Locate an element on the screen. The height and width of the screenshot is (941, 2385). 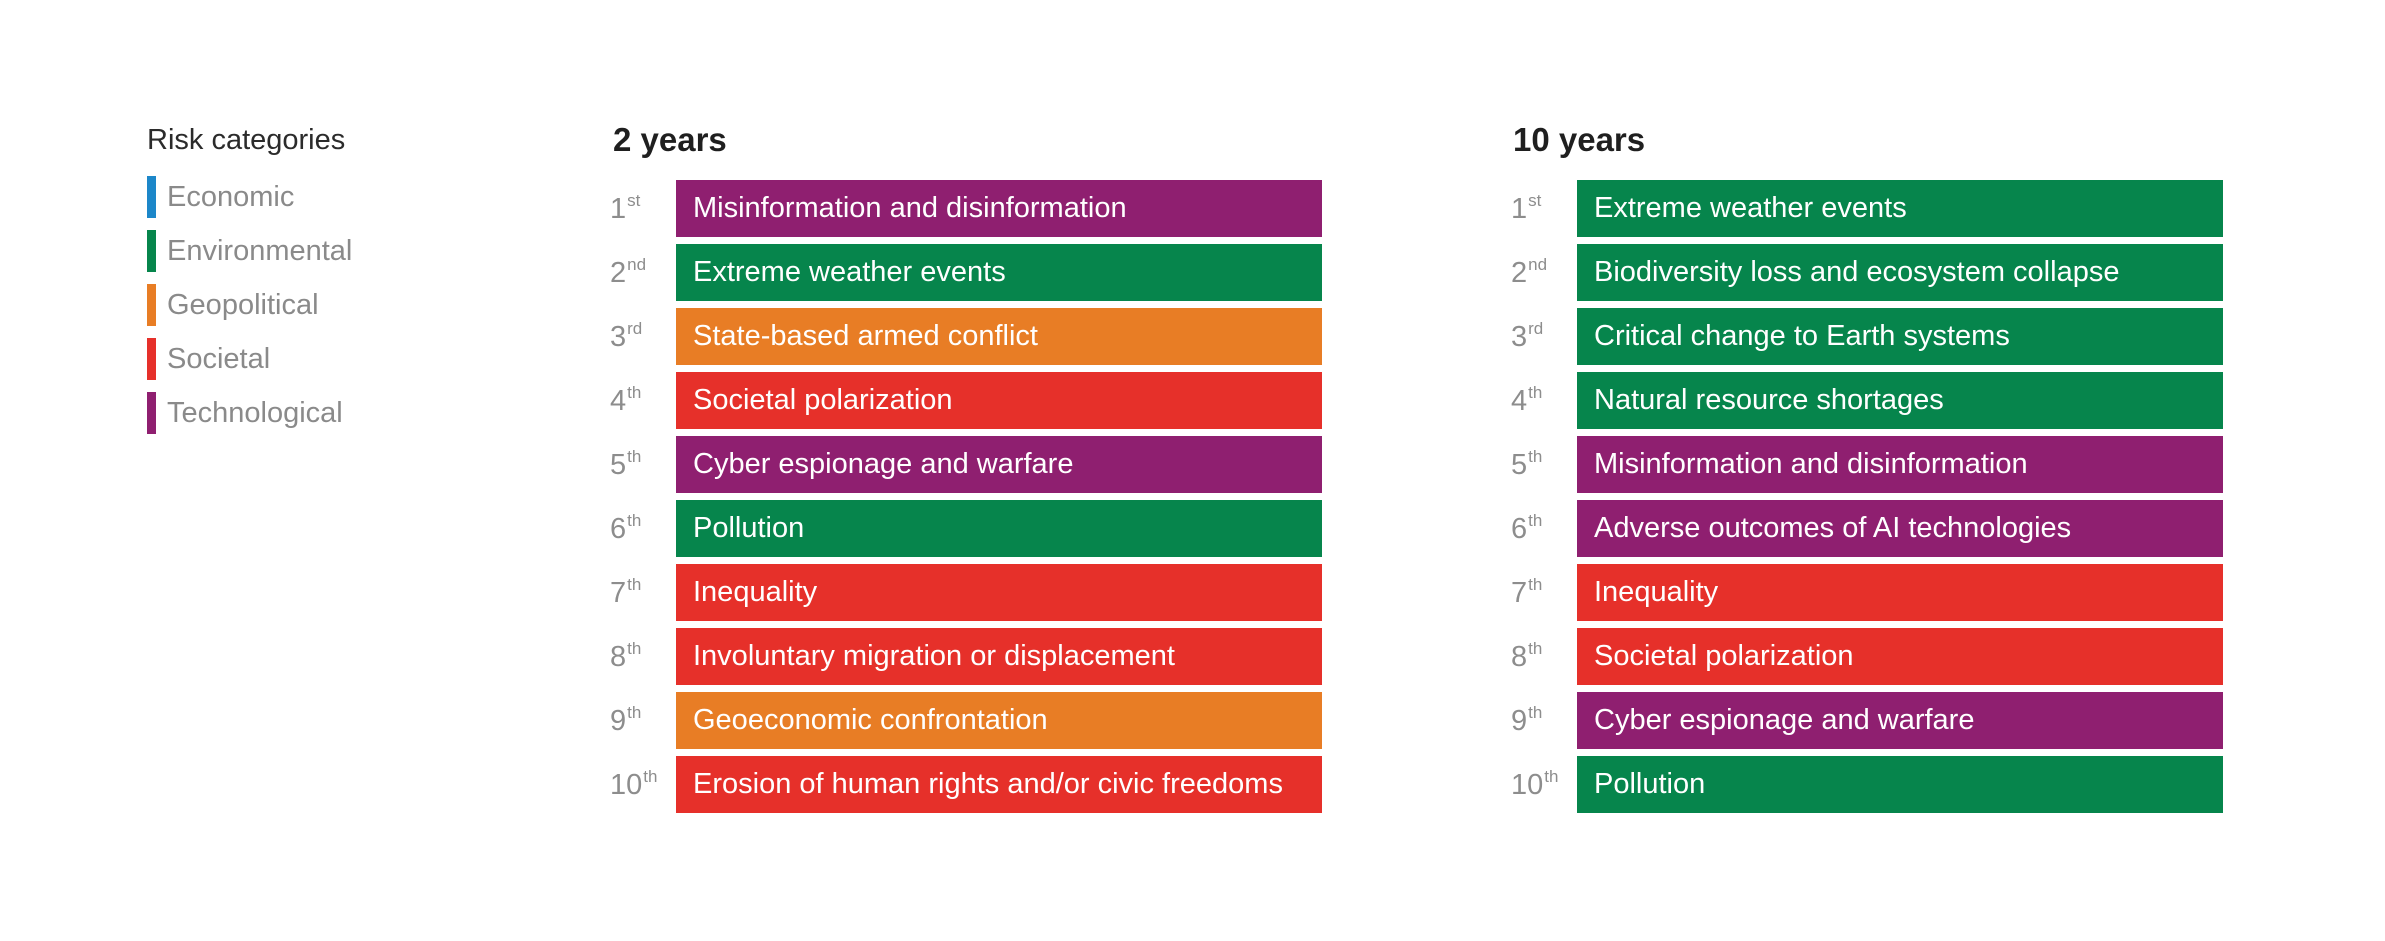
legend-label: Societal is located at coordinates (219, 358).